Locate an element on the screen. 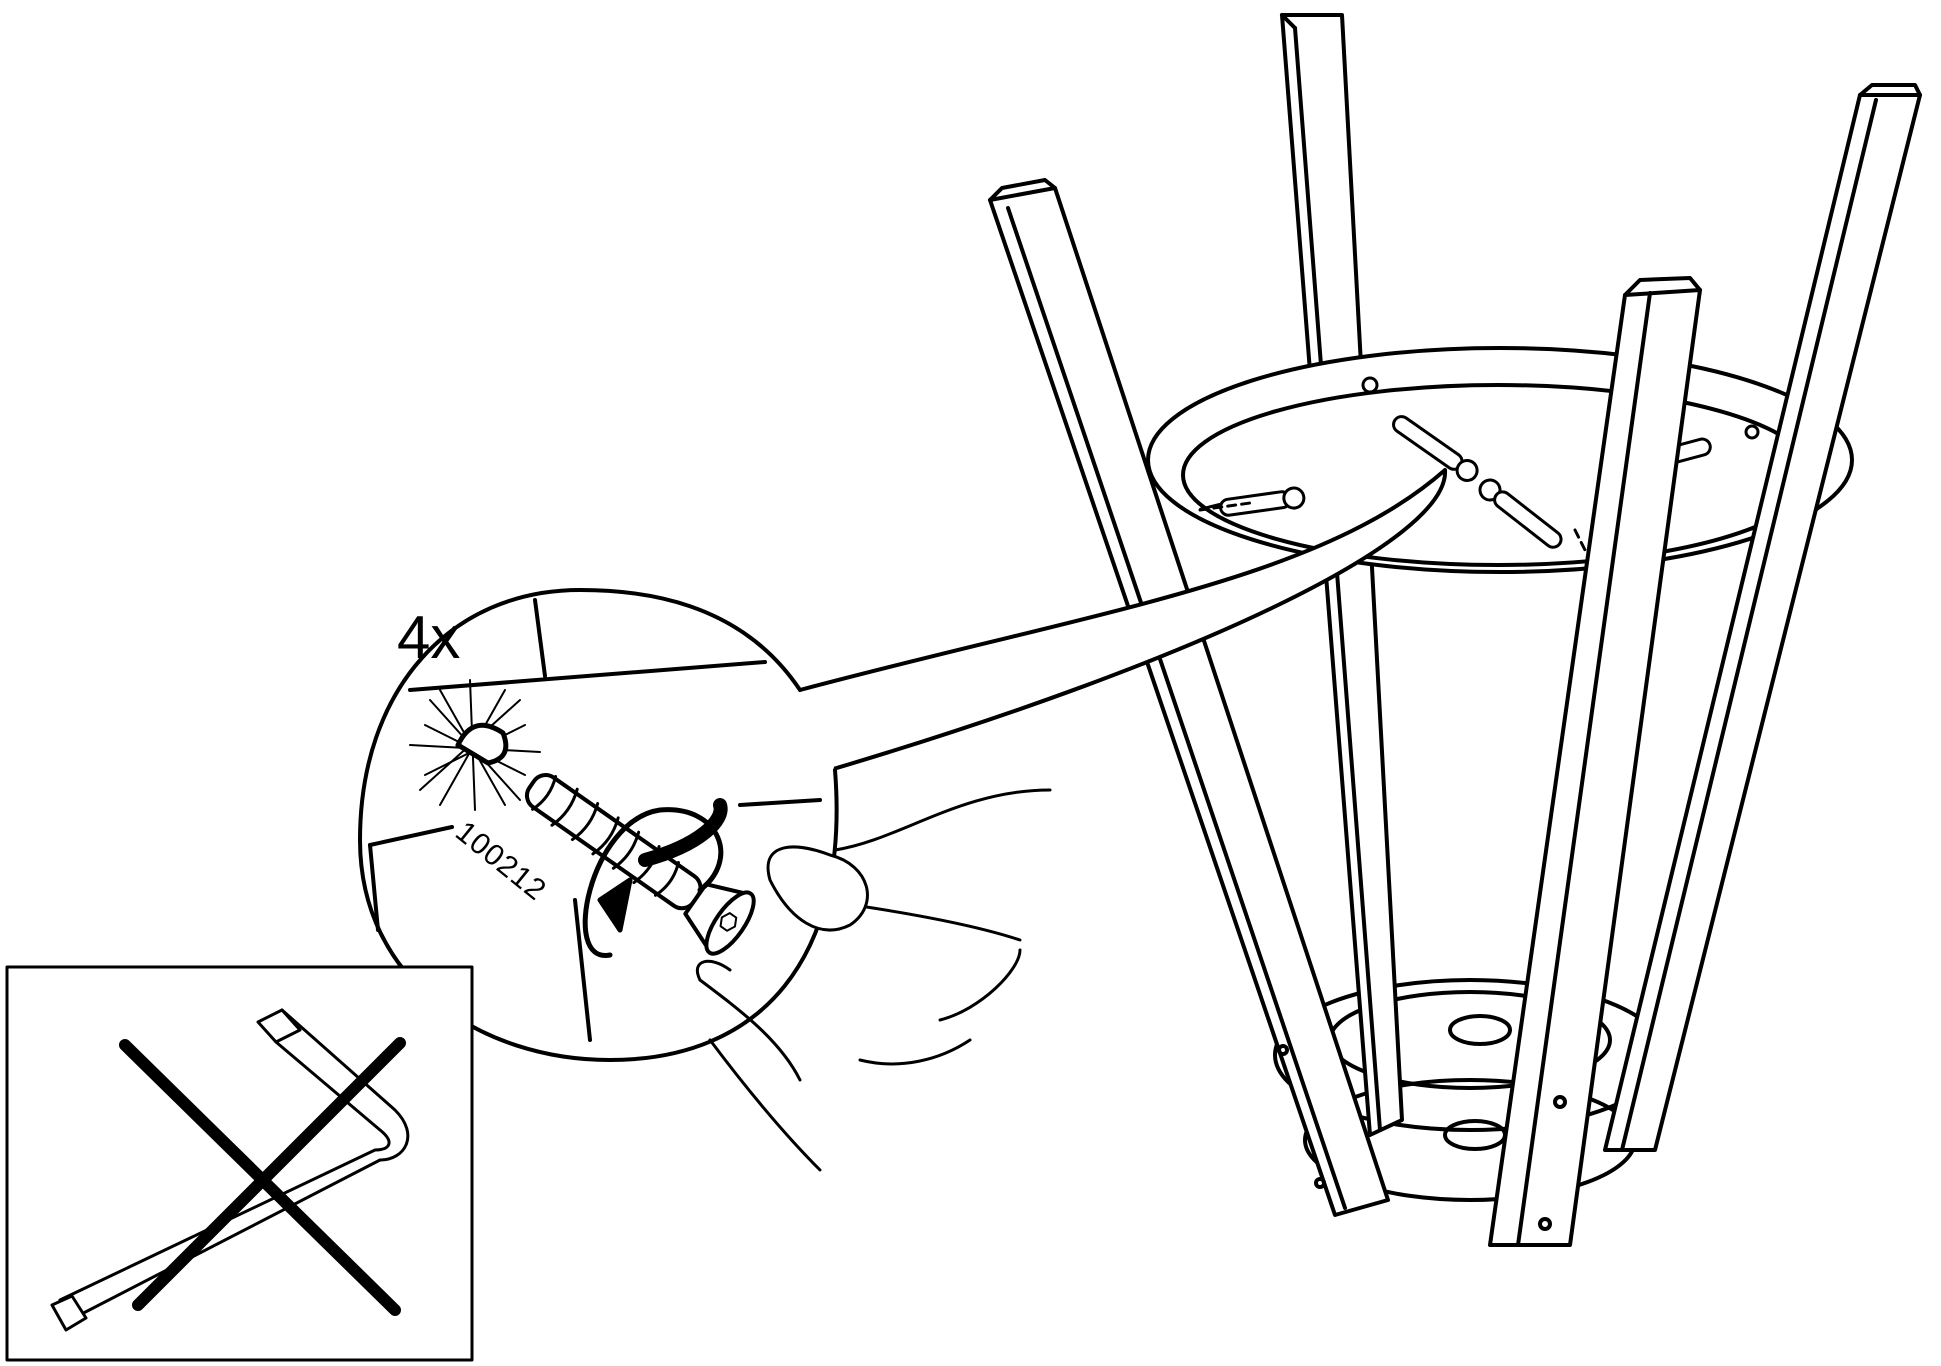 The height and width of the screenshot is (1366, 1941). screw-b is located at coordinates (1435, 448).